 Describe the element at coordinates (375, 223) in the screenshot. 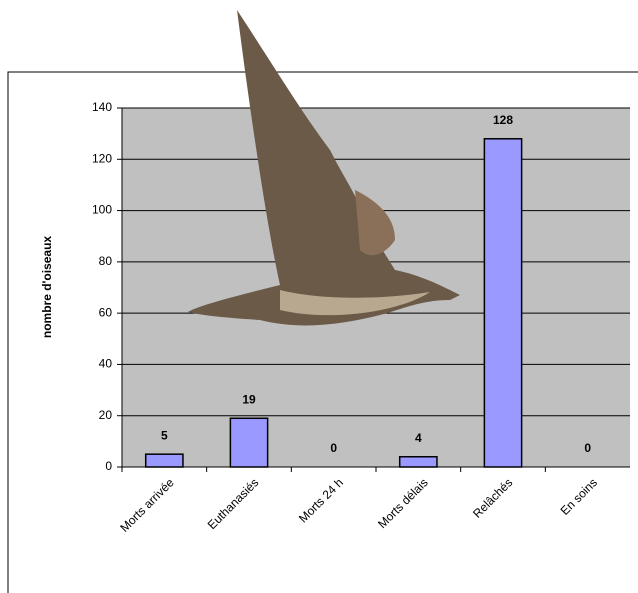

I see `bird-wing` at that location.